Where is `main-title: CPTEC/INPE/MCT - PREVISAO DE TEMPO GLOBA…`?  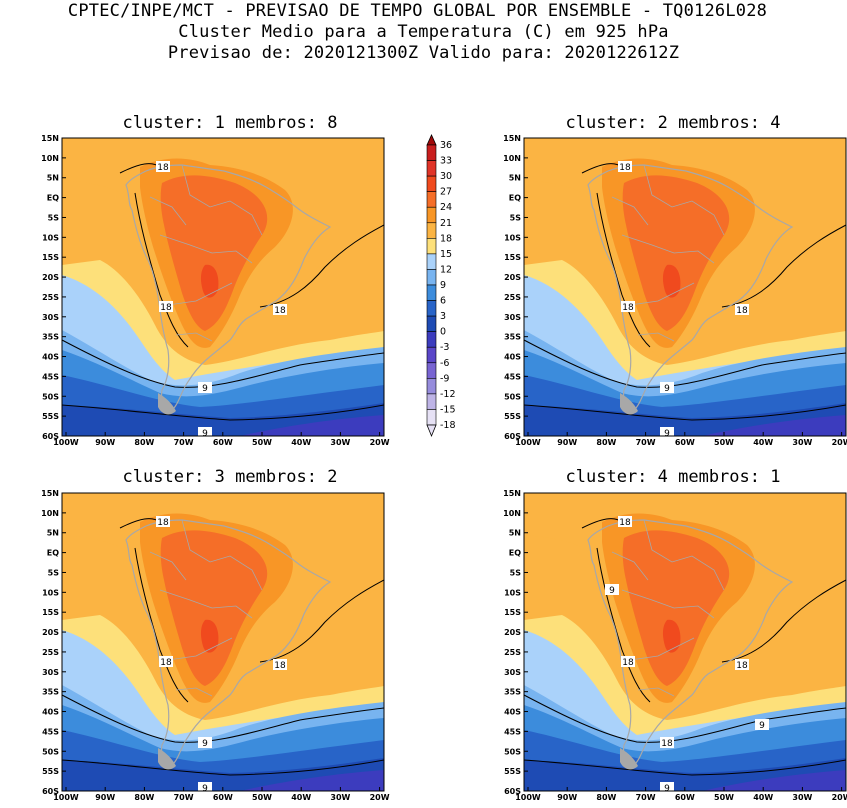
main-title: CPTEC/INPE/MCT - PREVISAO DE TEMPO GLOBA… is located at coordinates (417, 11).